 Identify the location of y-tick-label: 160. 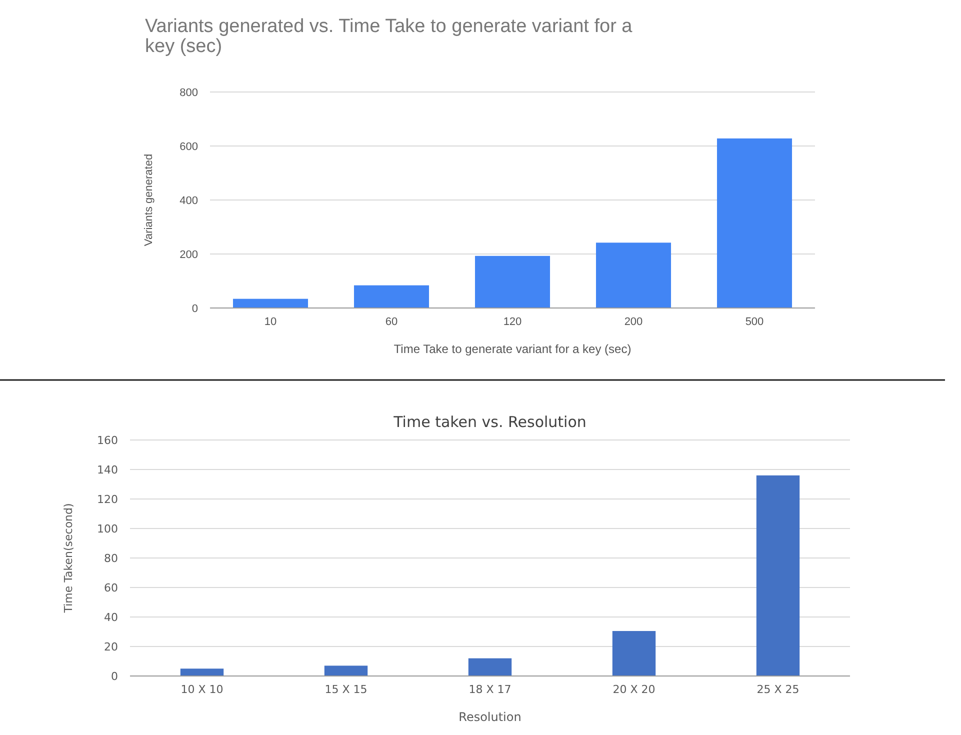
(107, 440).